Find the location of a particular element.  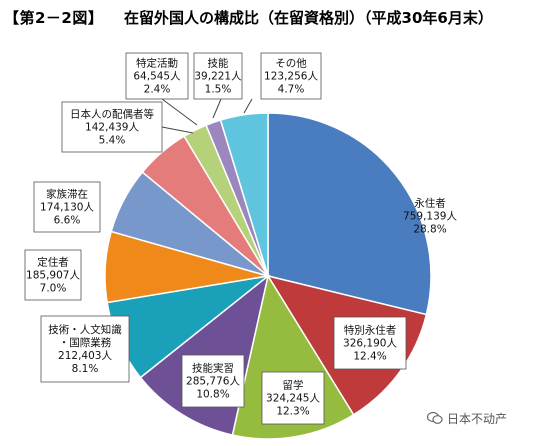

slice-count: 142,439人 is located at coordinates (112, 128).